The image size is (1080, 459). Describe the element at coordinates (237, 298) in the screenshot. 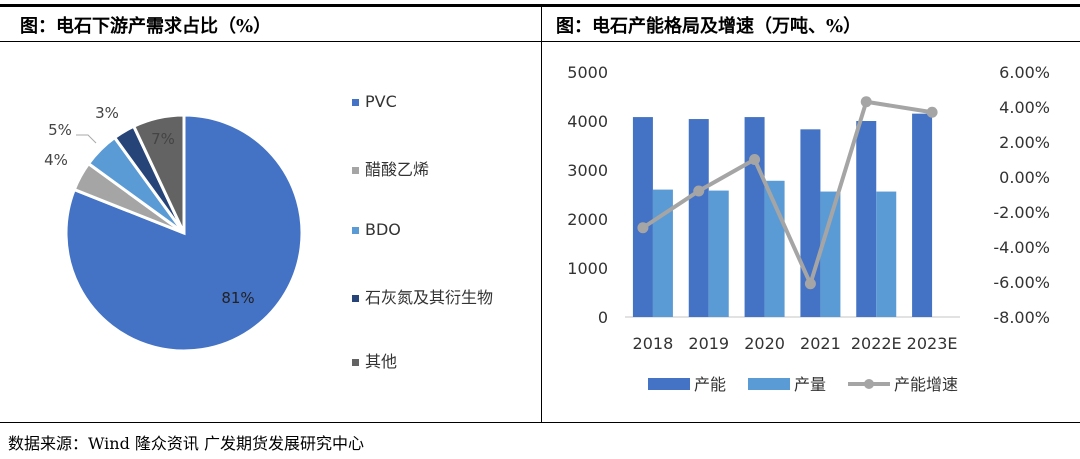

I see `pie-data-label: 81%` at that location.